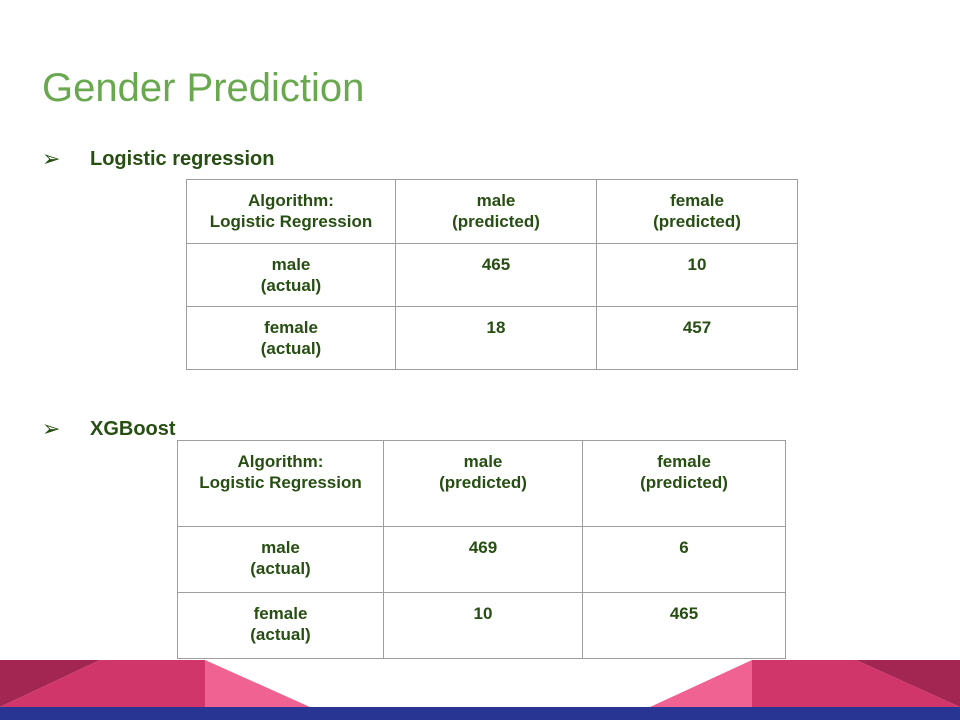  What do you see at coordinates (257, 683) in the screenshot?
I see `footer-shape-left-light` at bounding box center [257, 683].